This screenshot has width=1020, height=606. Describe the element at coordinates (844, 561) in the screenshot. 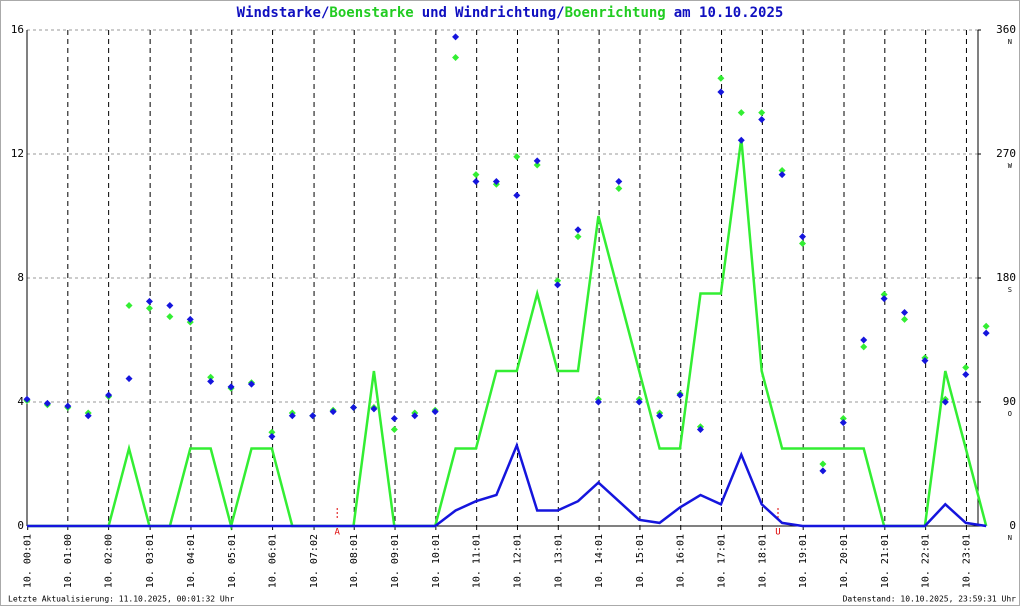

I see `x-tick-label: 10. 20:01` at that location.